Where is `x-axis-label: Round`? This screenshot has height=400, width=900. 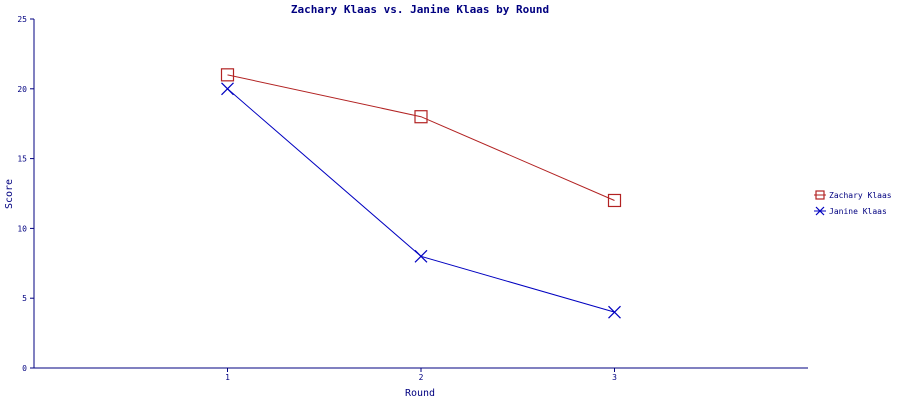 x-axis-label: Round is located at coordinates (420, 393).